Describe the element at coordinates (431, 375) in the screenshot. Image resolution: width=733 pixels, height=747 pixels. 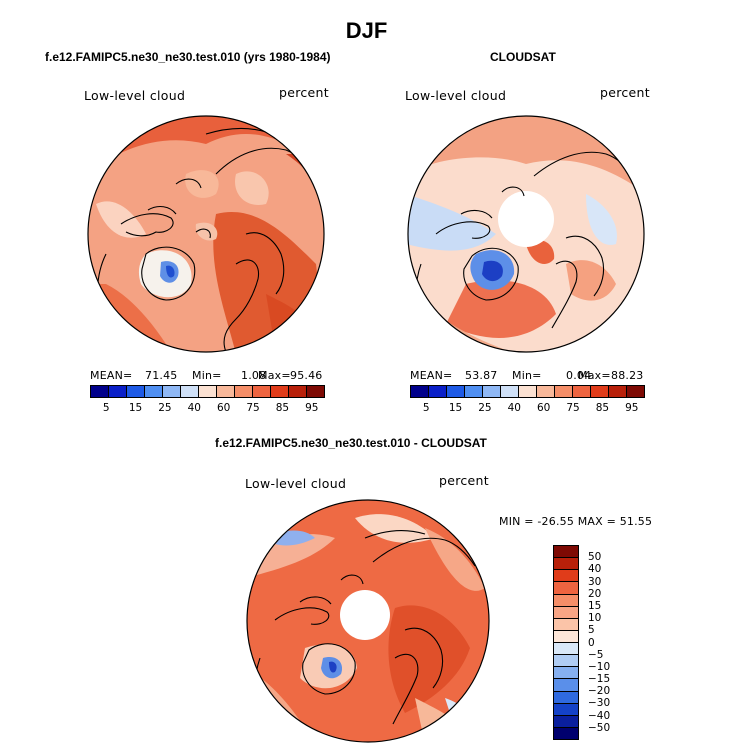
I see `obs-mean-label: MEAN=` at that location.